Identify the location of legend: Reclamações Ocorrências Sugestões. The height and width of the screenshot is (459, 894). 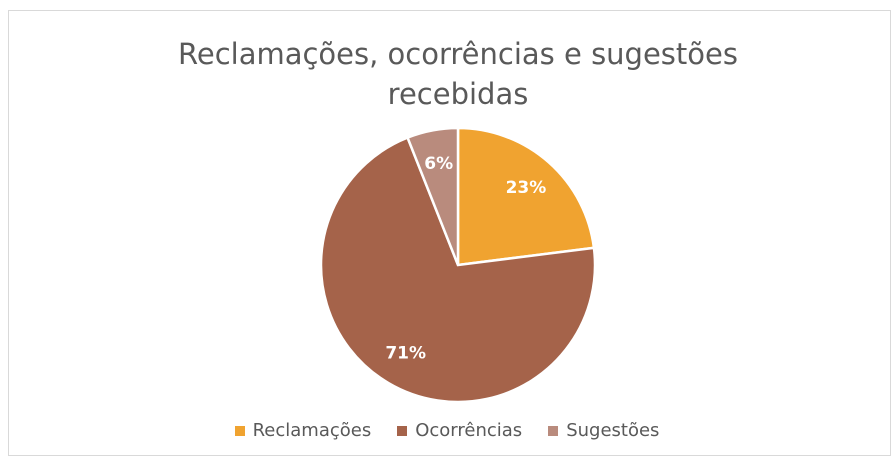
(447, 430).